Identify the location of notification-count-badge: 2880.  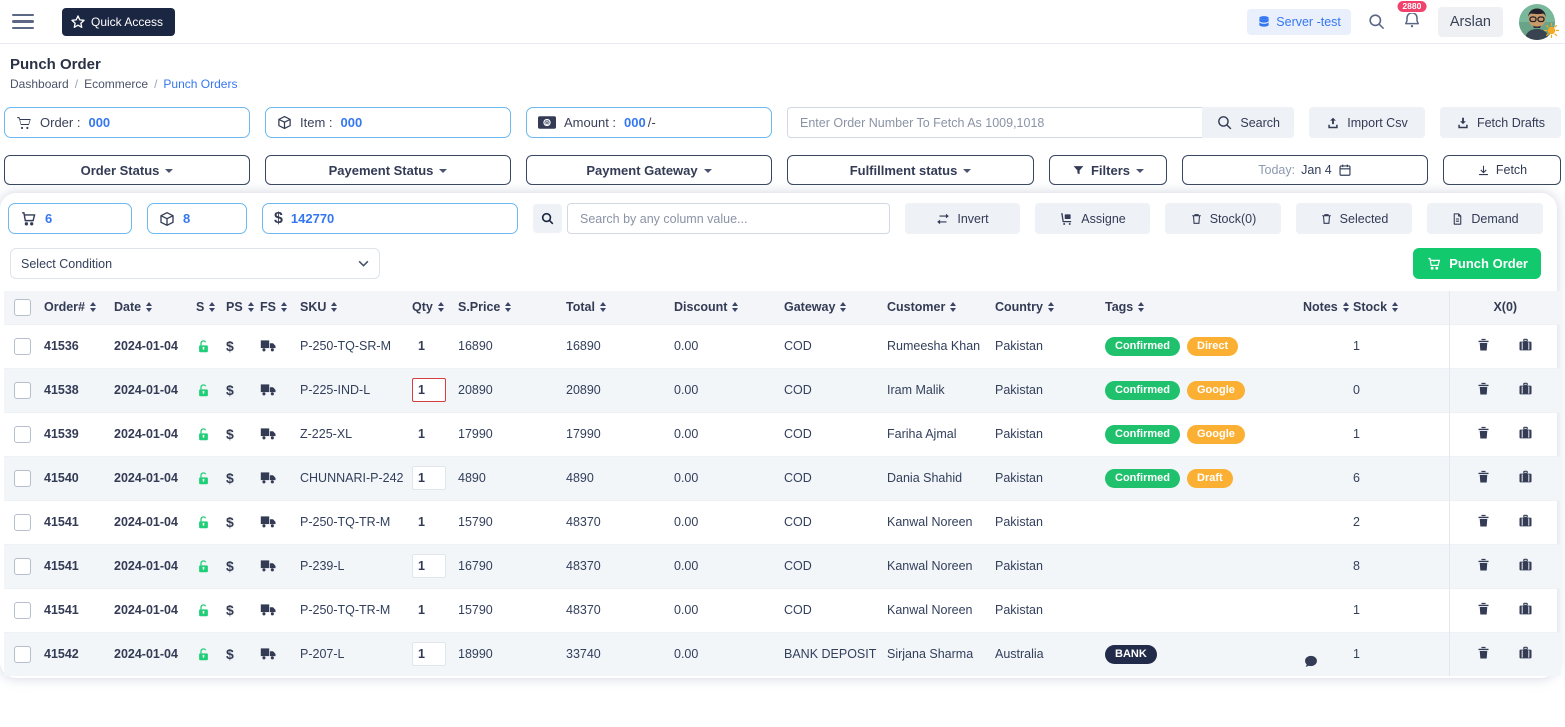
(1412, 6).